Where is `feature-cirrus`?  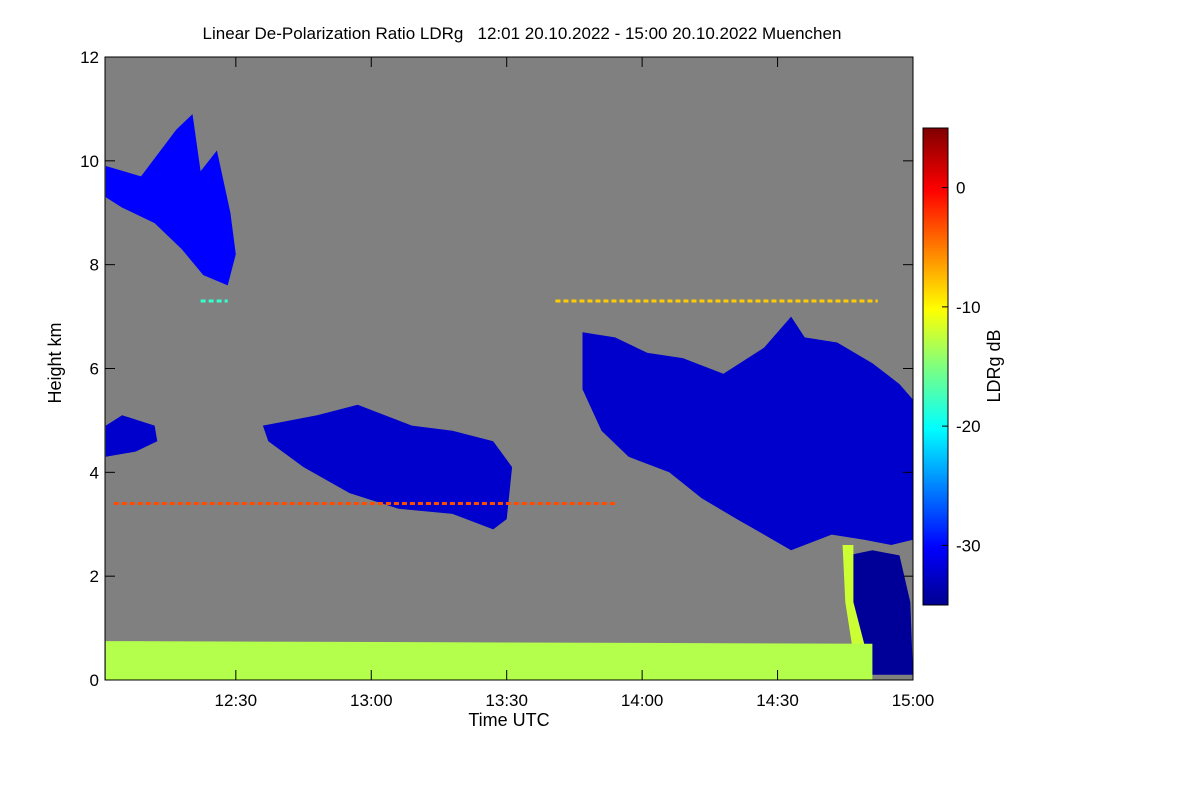
feature-cirrus is located at coordinates (170, 200).